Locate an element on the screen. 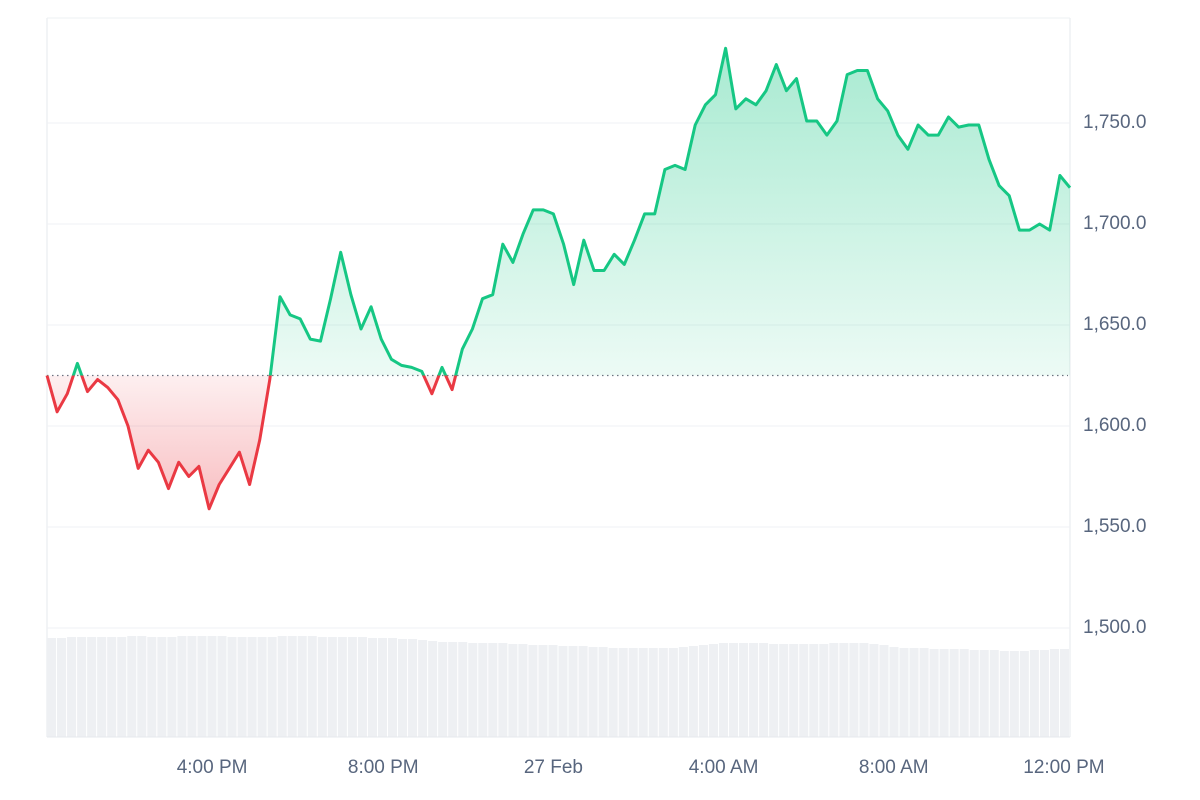 The height and width of the screenshot is (800, 1200). y-tick-label: 1,750.0 is located at coordinates (1114, 122).